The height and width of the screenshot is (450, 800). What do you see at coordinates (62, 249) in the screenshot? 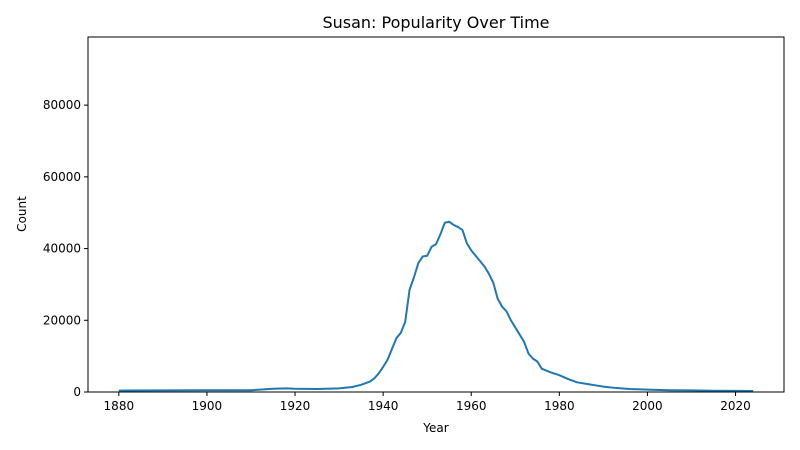
I see `y-tick-label: 40000` at bounding box center [62, 249].